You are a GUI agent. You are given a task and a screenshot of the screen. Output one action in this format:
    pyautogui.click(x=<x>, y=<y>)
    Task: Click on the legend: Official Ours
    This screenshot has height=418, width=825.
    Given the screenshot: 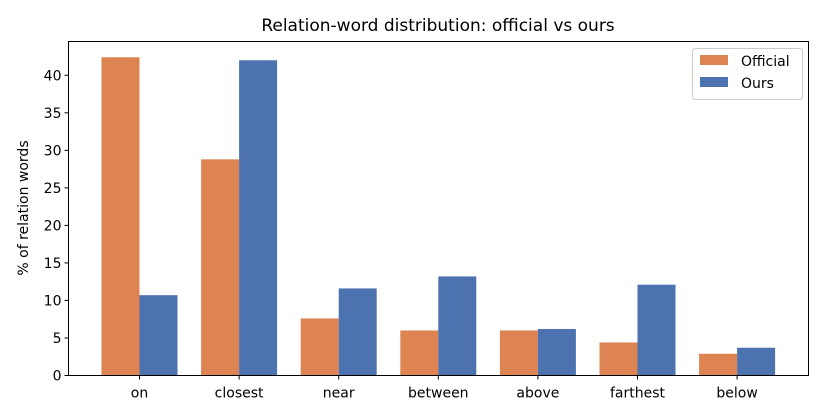 What is the action you would take?
    pyautogui.click(x=747, y=74)
    